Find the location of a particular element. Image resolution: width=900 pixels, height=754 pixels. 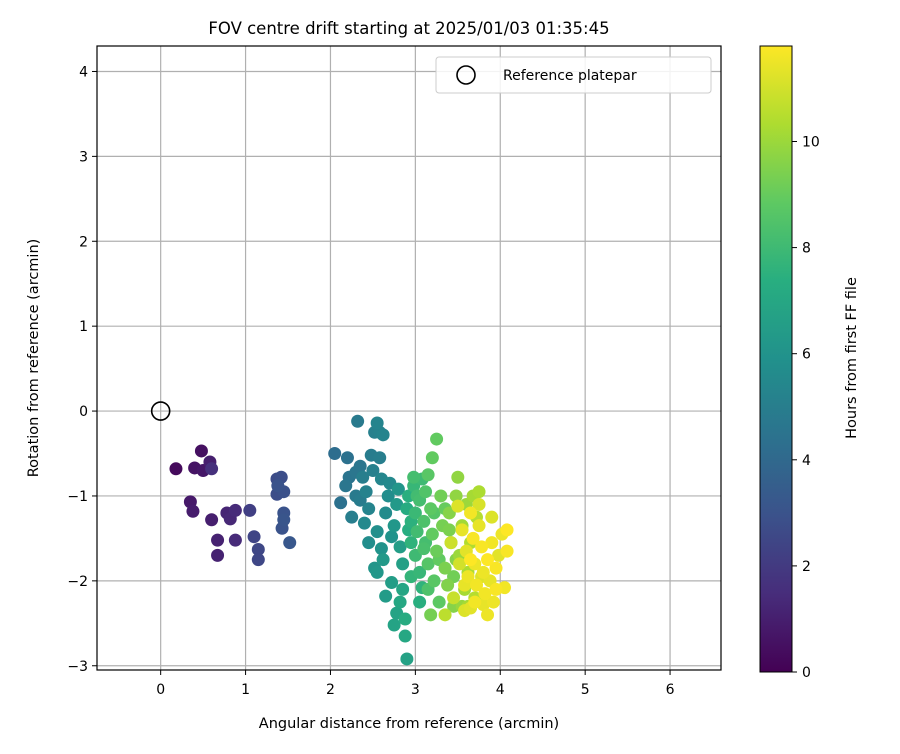

legend-box is located at coordinates (573, 75).